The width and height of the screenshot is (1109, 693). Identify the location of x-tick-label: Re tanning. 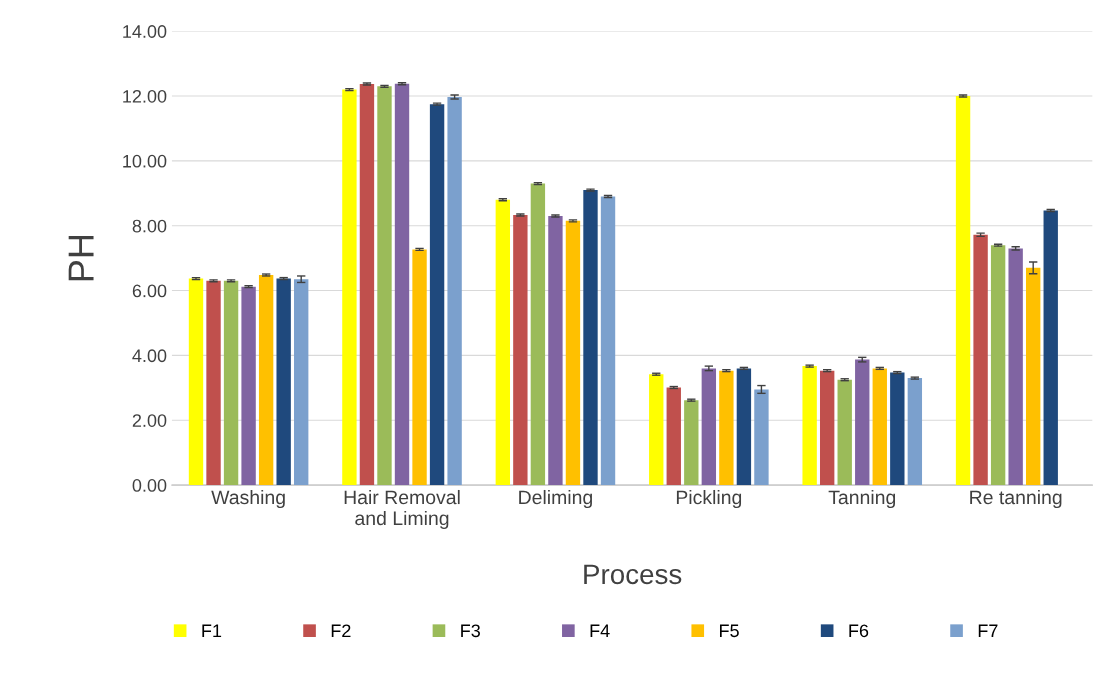
(1016, 499).